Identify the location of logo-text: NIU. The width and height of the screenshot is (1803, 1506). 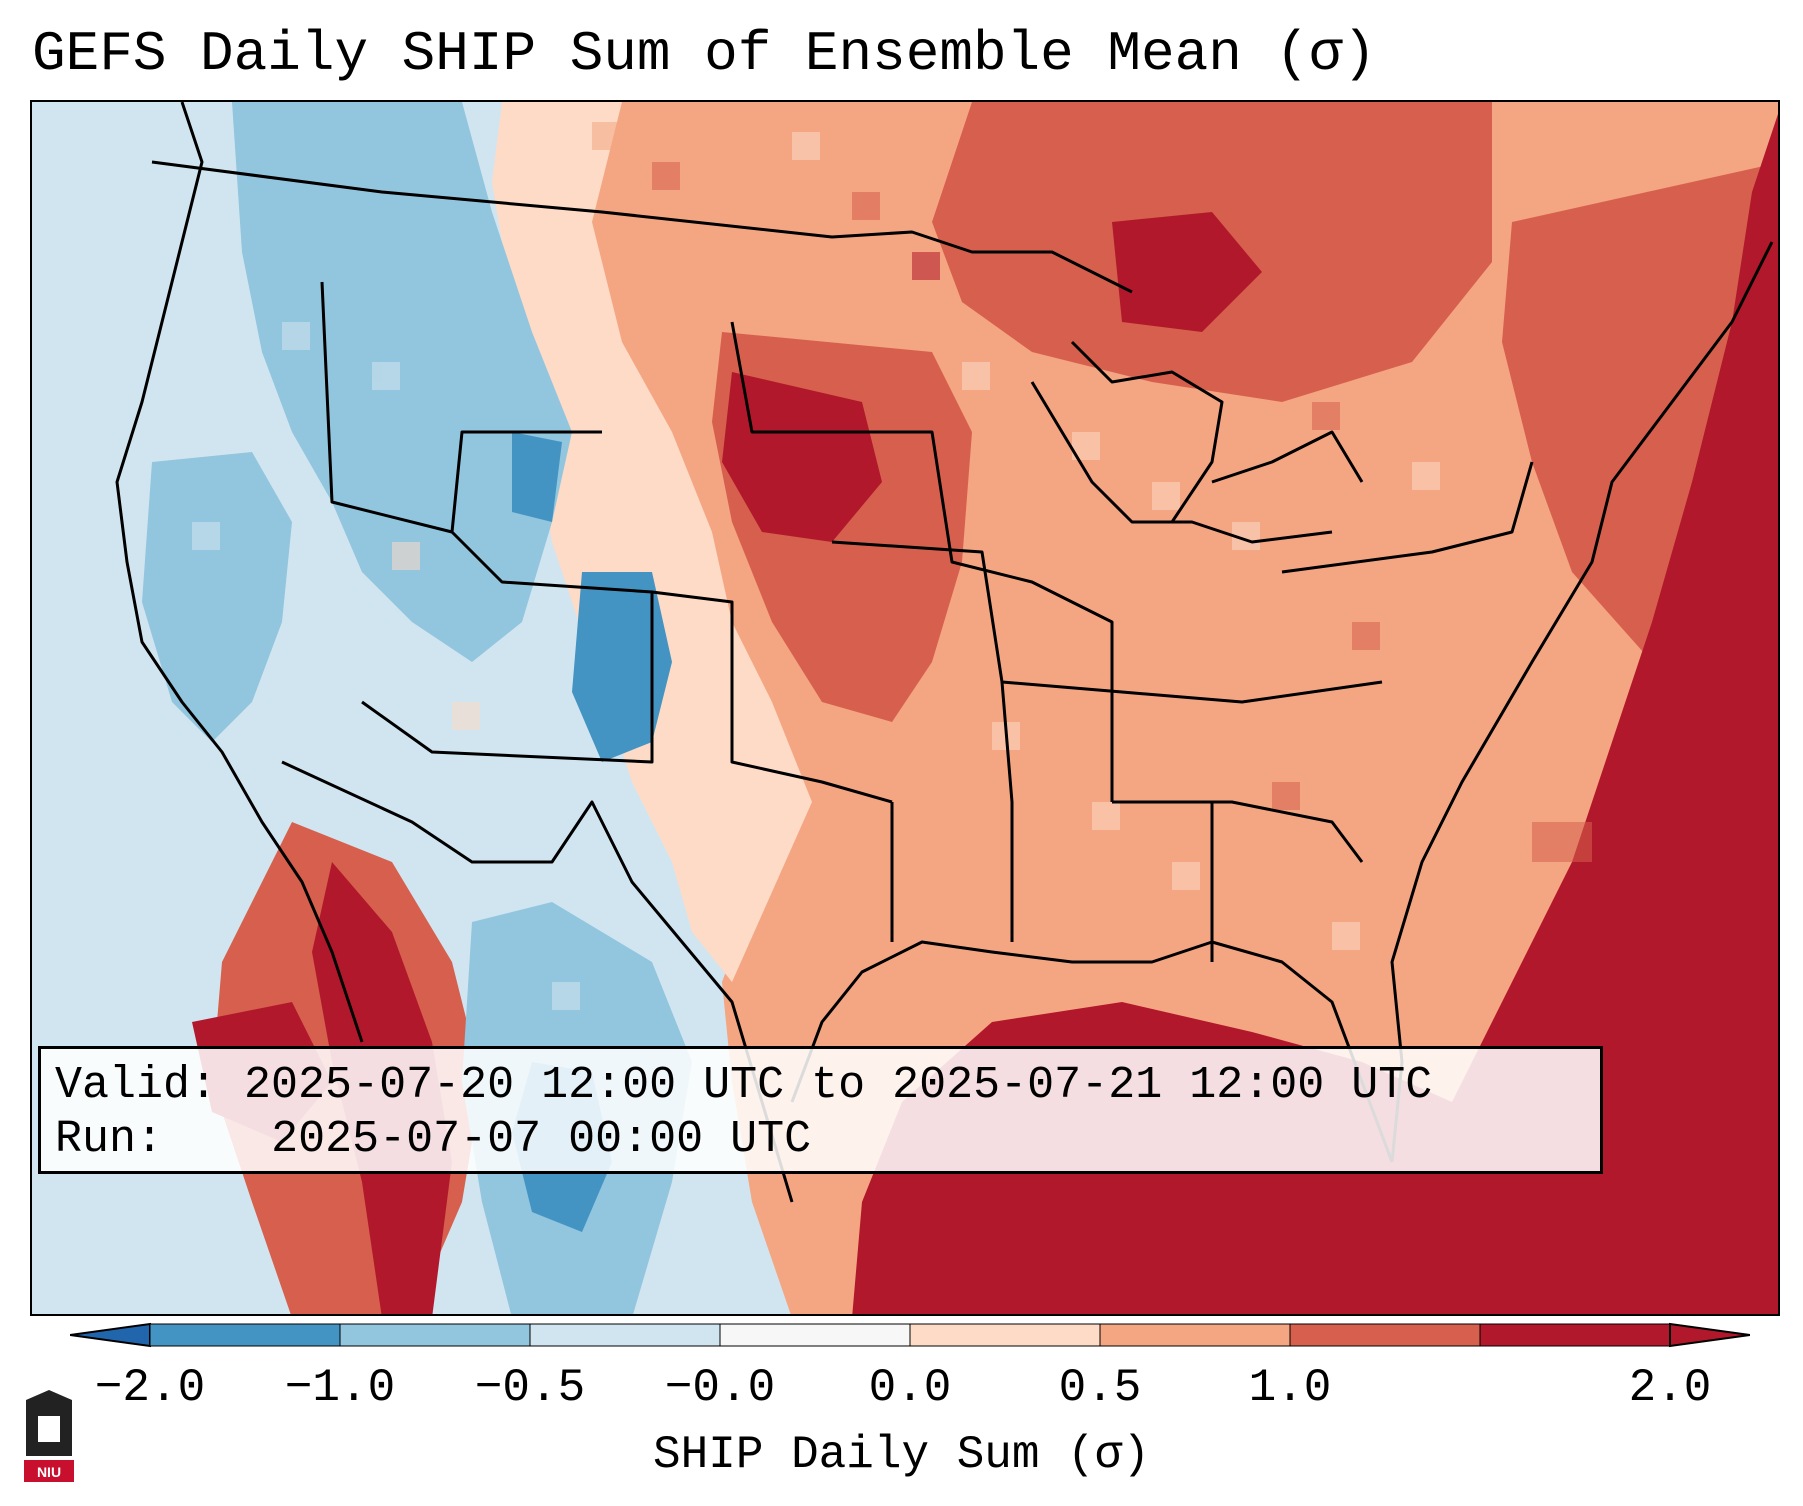
(49, 1472).